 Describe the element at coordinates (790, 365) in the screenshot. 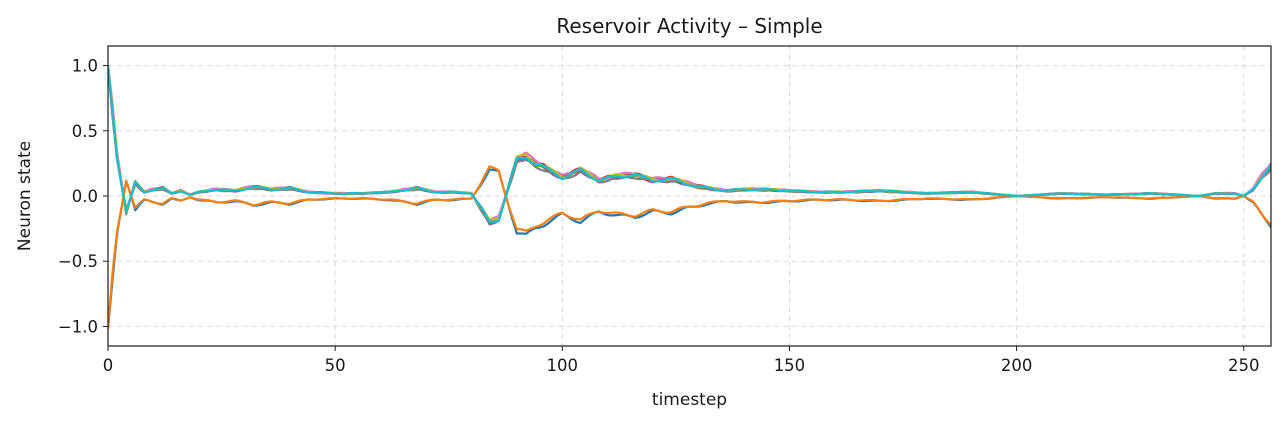

I see `x-tick-label: 150` at that location.